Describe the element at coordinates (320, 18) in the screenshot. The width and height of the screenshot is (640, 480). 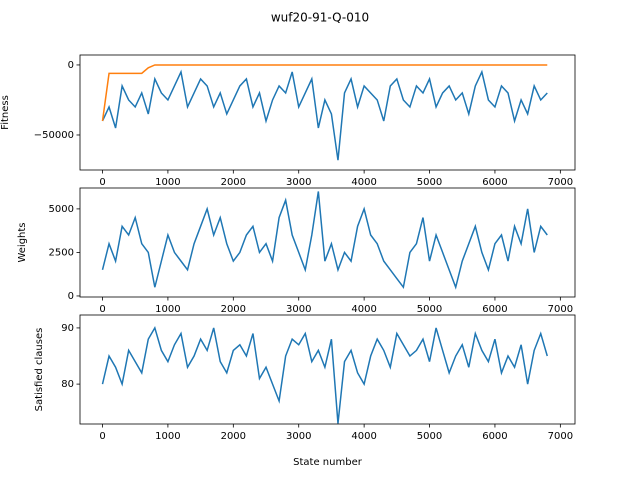
I see `figure-title: wuf20-91-Q-010` at that location.